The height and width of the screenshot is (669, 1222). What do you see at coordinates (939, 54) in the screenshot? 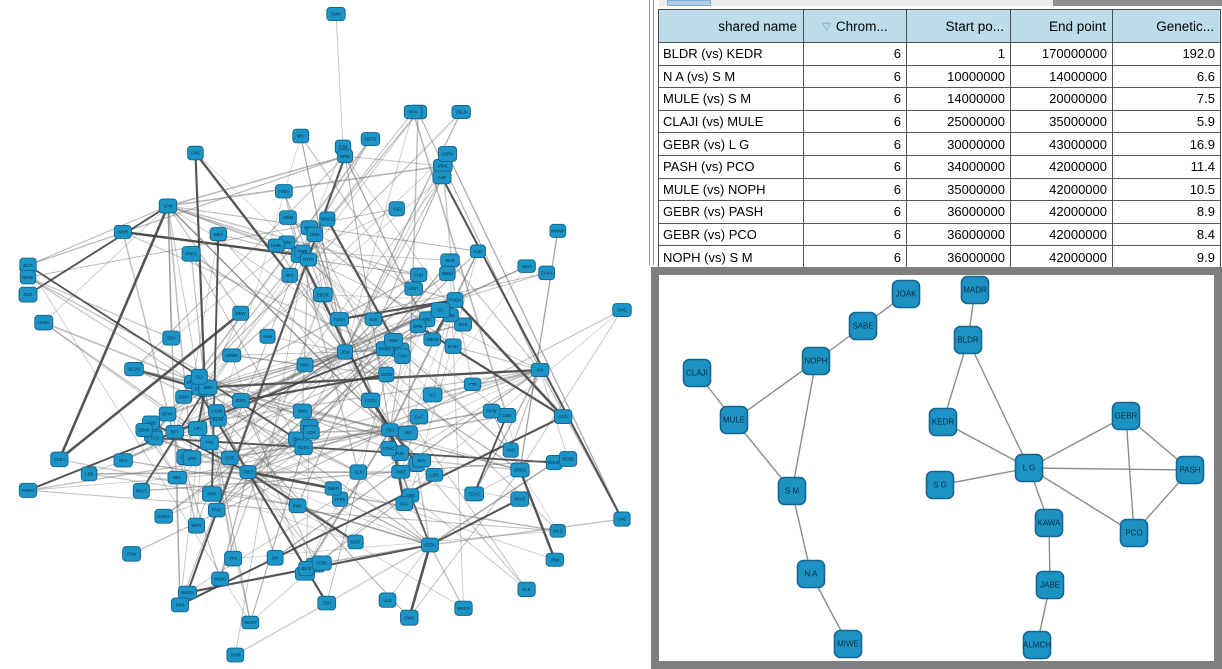
I see `table-row: BLDR (vs) KEDR 6 1 170000000 192.0` at bounding box center [939, 54].